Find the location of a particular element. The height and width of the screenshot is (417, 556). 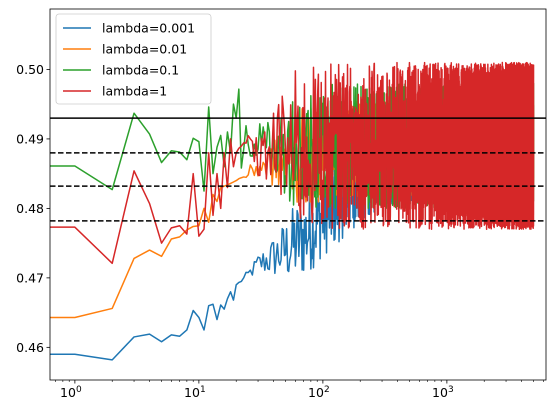

legend-label: lambda=0.01 is located at coordinates (144, 49).